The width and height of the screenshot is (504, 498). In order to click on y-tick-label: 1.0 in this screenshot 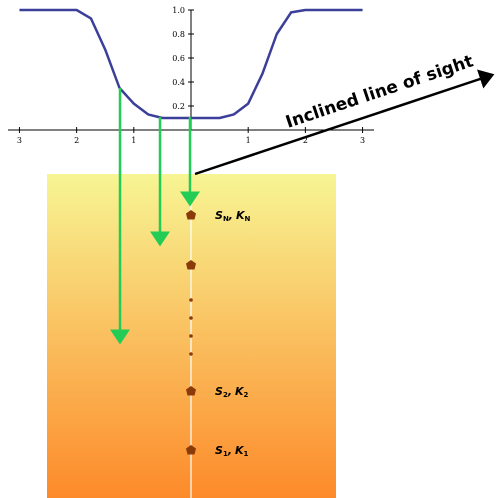, I will do `click(178, 10)`.